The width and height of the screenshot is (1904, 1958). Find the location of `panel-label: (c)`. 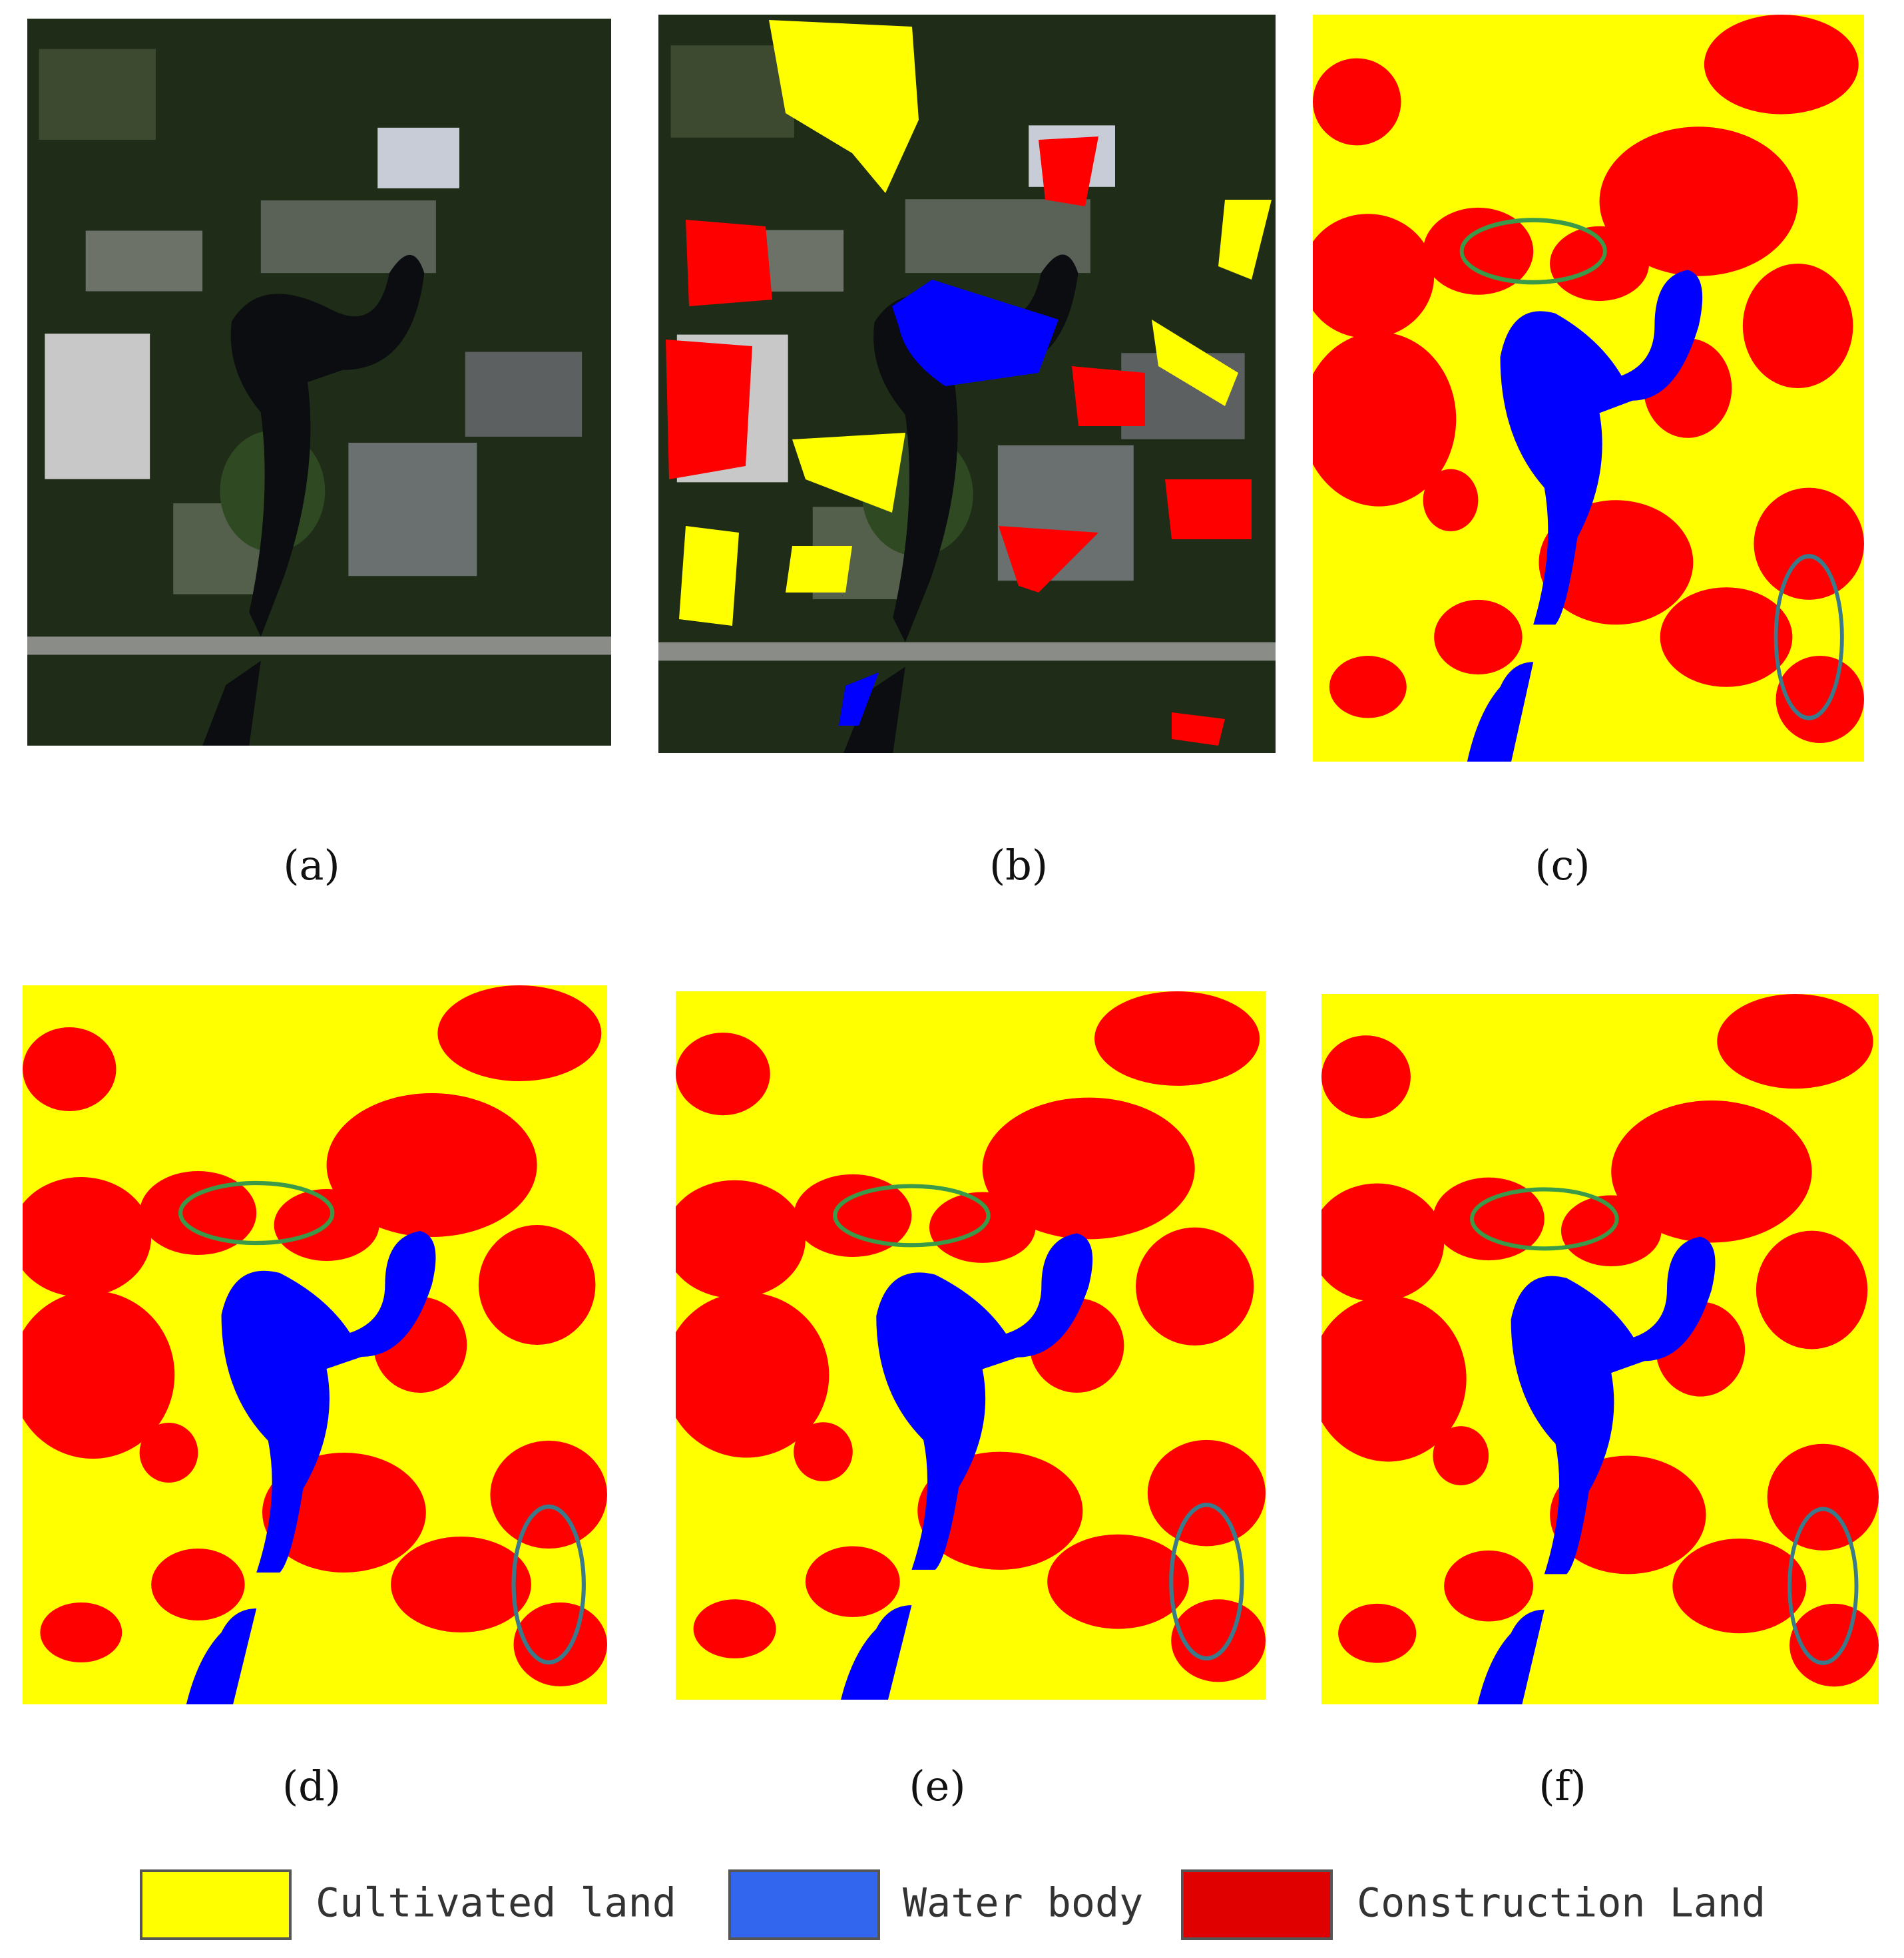

panel-label: (c) is located at coordinates (1562, 865).